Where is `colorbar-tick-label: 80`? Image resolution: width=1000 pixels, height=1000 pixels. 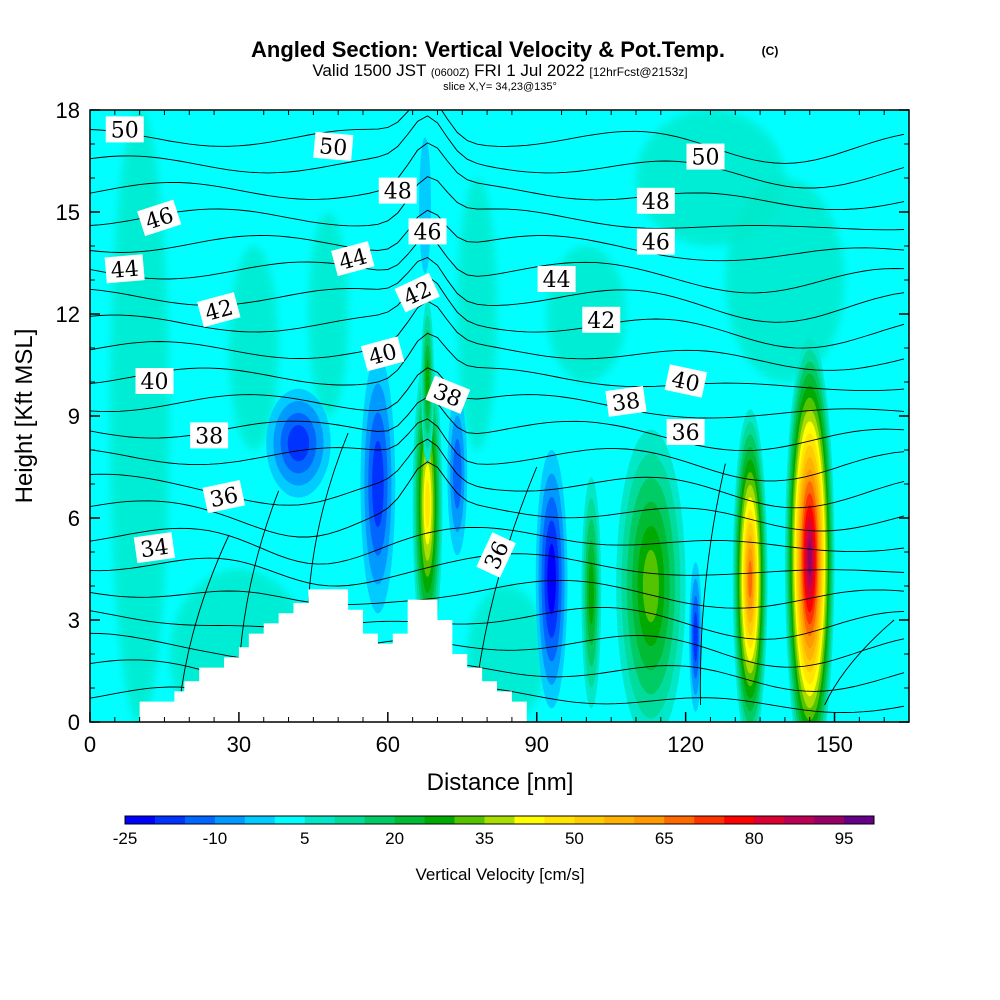 colorbar-tick-label: 80 is located at coordinates (754, 838).